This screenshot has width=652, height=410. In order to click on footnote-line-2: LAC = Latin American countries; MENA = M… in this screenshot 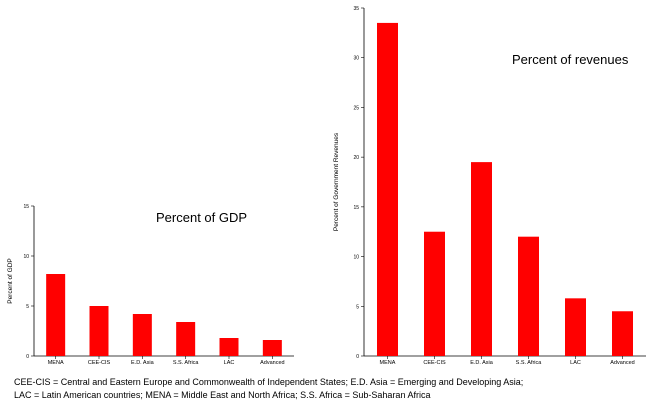, I will do `click(222, 395)`.